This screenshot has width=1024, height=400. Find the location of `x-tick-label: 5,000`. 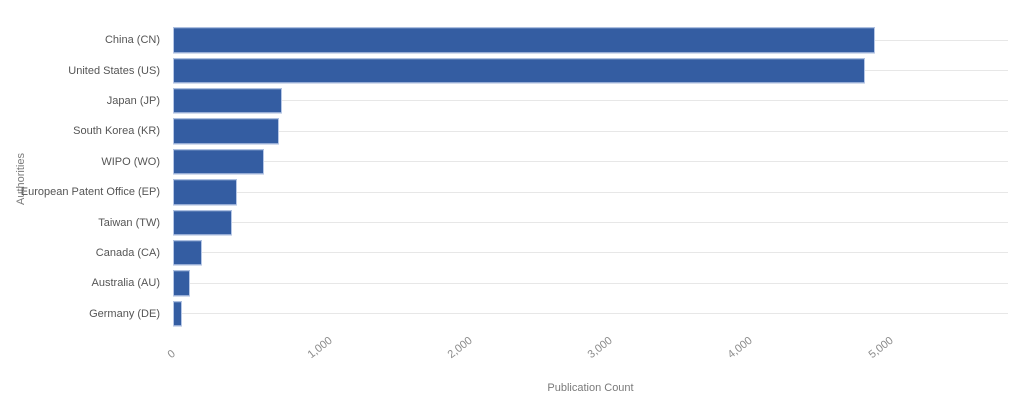

x-tick-label: 5,000 is located at coordinates (881, 347).